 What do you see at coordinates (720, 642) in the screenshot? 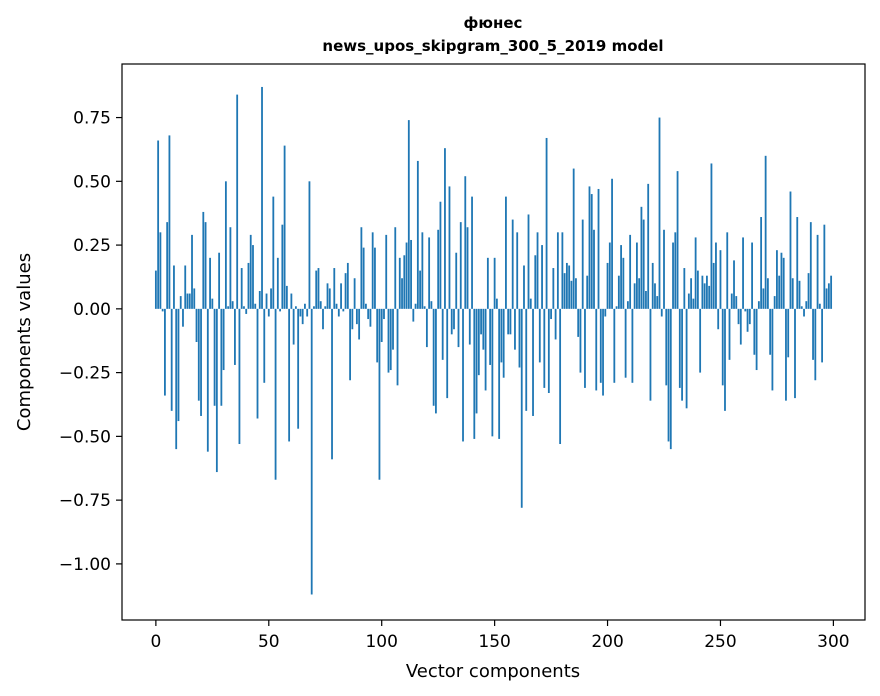
I see `x-tick-label: 250` at bounding box center [720, 642].